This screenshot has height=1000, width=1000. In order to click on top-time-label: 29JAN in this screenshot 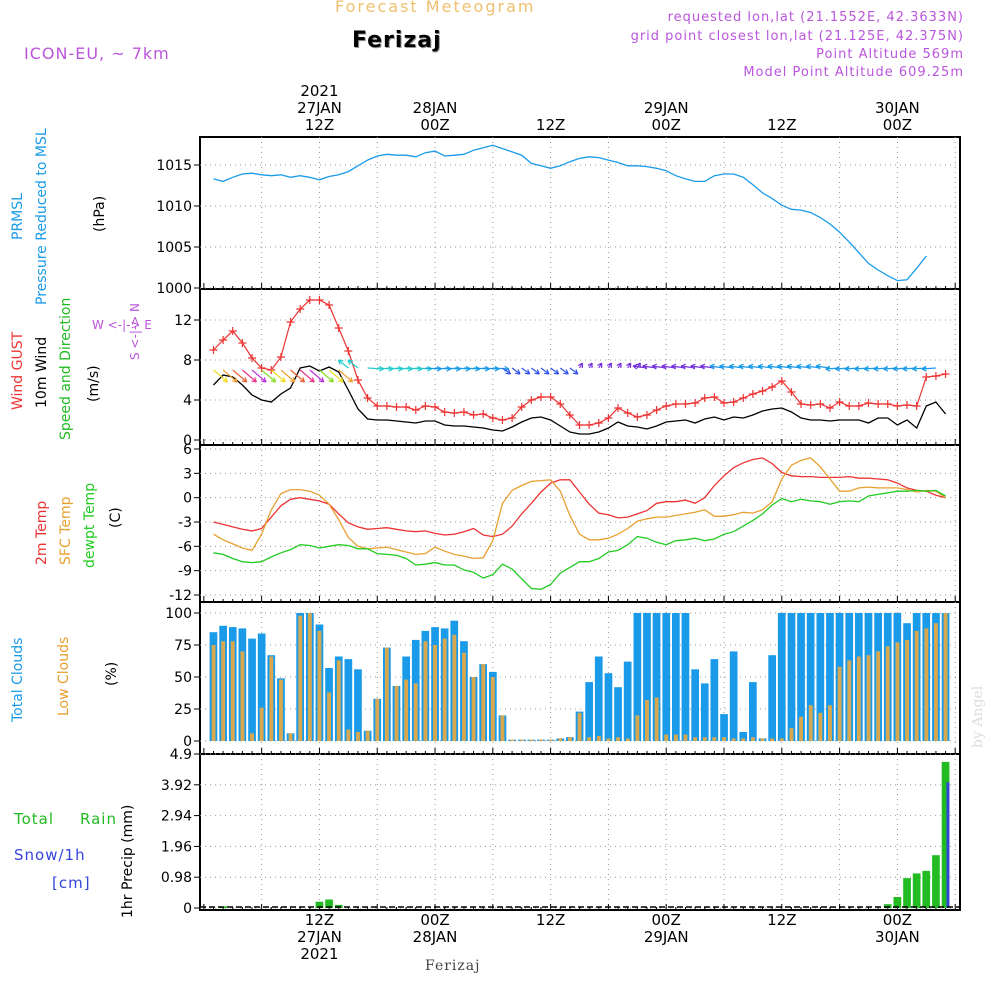, I will do `click(666, 108)`.